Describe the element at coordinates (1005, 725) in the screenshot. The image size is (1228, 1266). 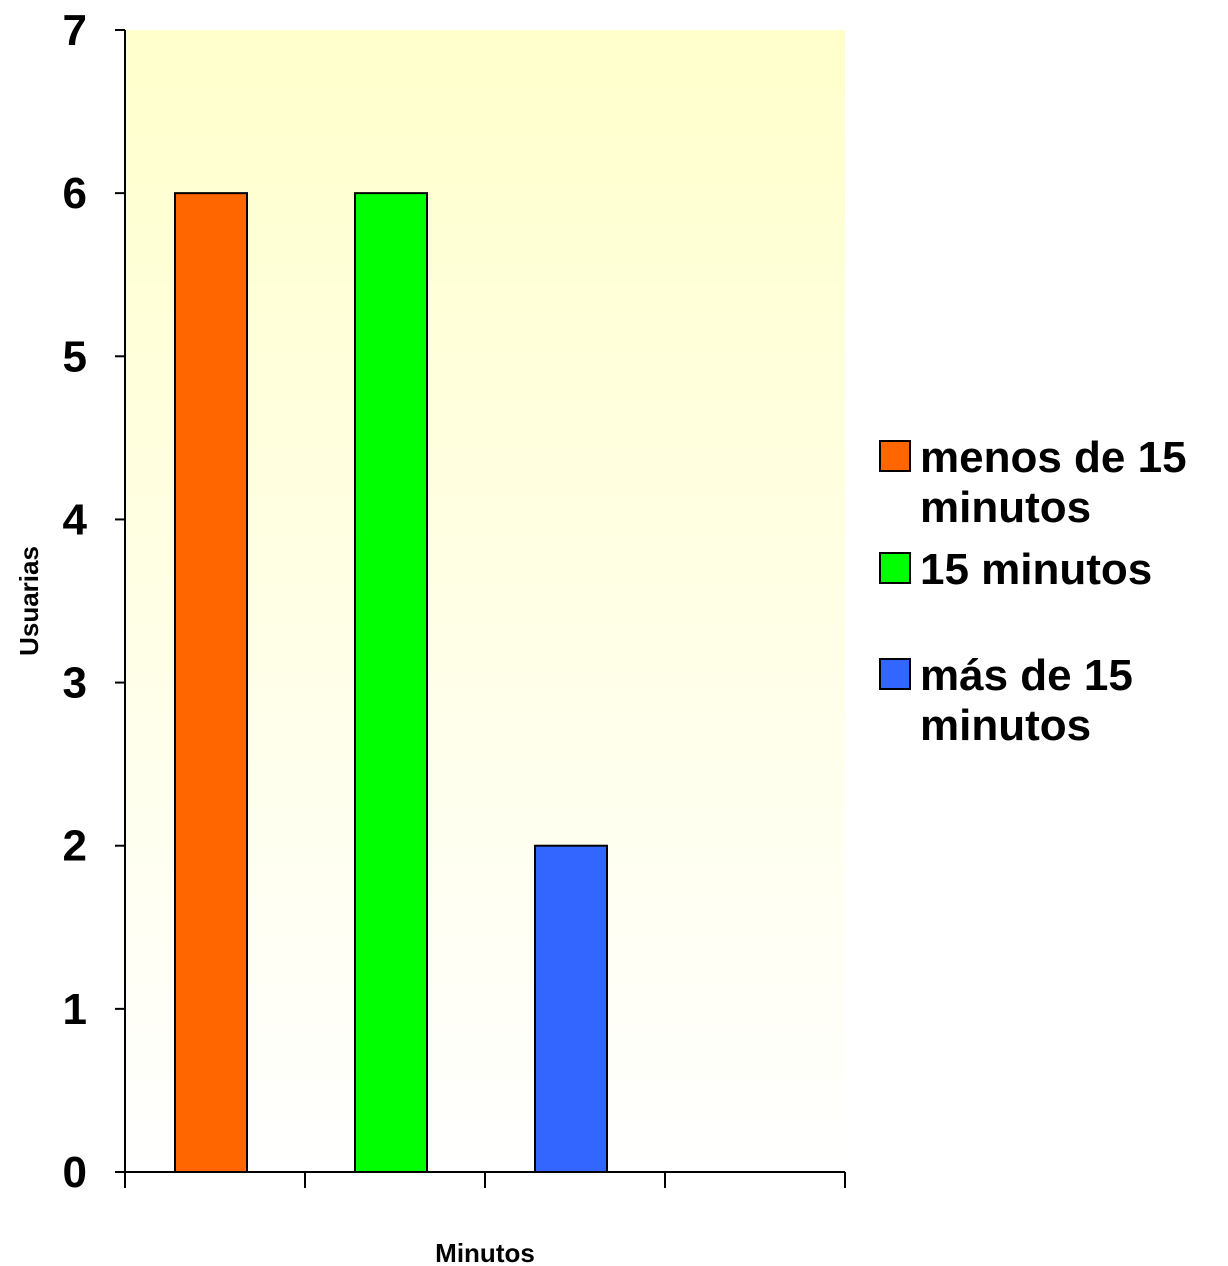
I see `legend-label-2: minutos` at that location.